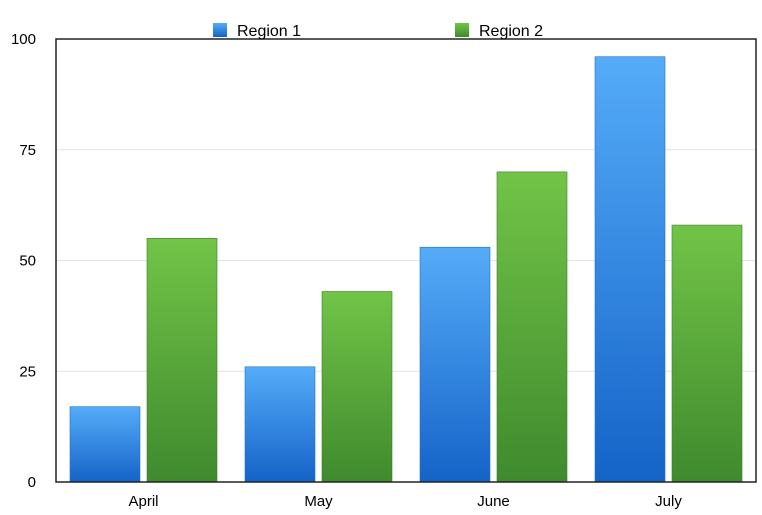 The width and height of the screenshot is (762, 515). I want to click on legend-item: Region 2, so click(499, 31).